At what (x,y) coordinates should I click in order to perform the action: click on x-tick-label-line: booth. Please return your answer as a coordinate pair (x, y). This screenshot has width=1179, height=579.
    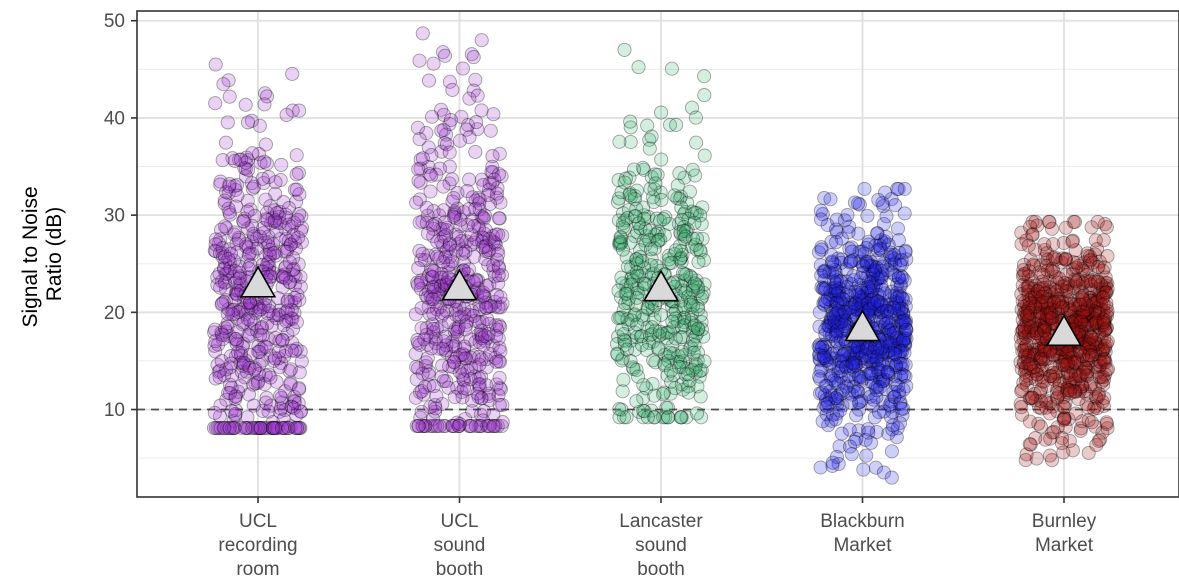
    Looking at the image, I should click on (460, 569).